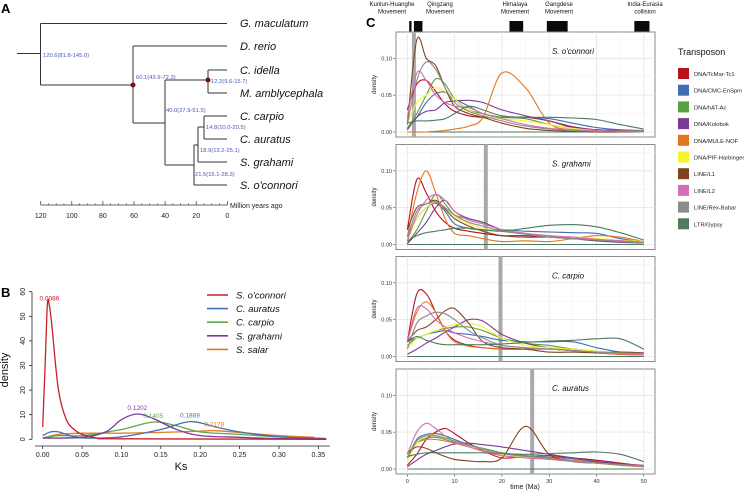 This screenshot has height=492, width=750. I want to click on panel-label-c: C, so click(371, 22).